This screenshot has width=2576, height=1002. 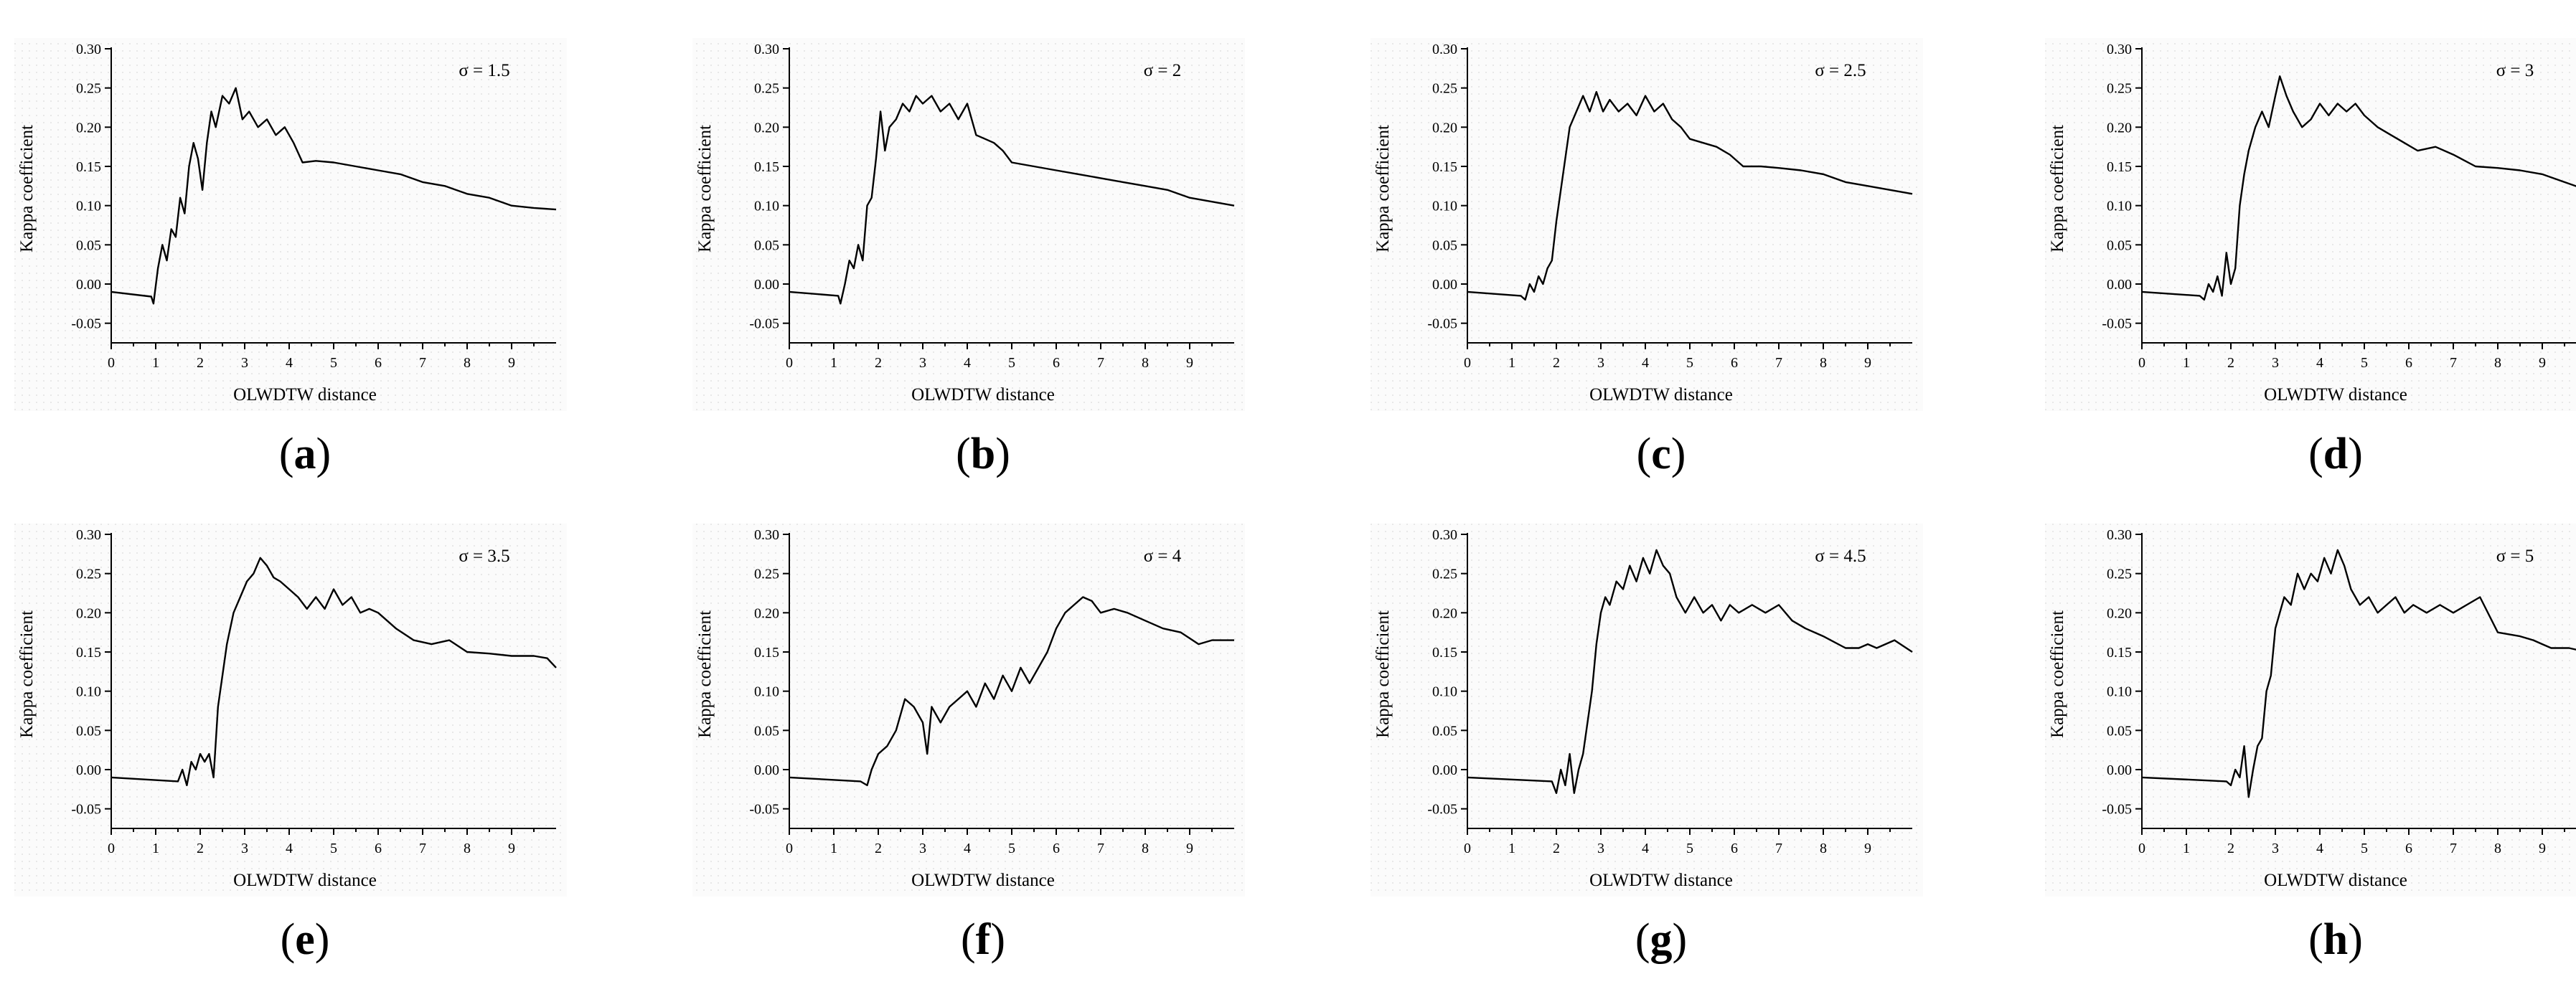 I want to click on panel-caption: (b), so click(x=983, y=454).